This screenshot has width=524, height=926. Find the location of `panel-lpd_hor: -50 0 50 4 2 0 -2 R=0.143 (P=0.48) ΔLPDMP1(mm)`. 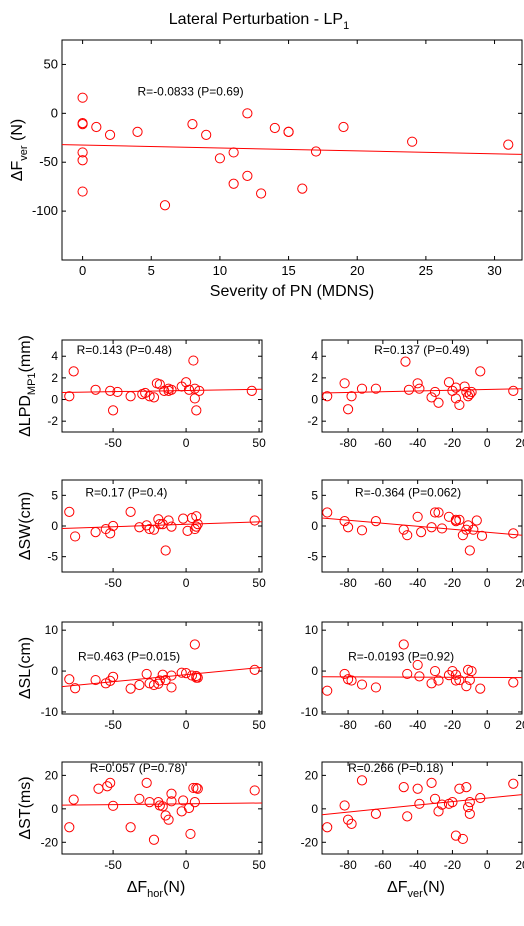

panel-lpd_hor: -50 0 50 4 2 0 -2 R=0.143 (P=0.48) ΔLPDMP1(mm) is located at coordinates (141, 392).